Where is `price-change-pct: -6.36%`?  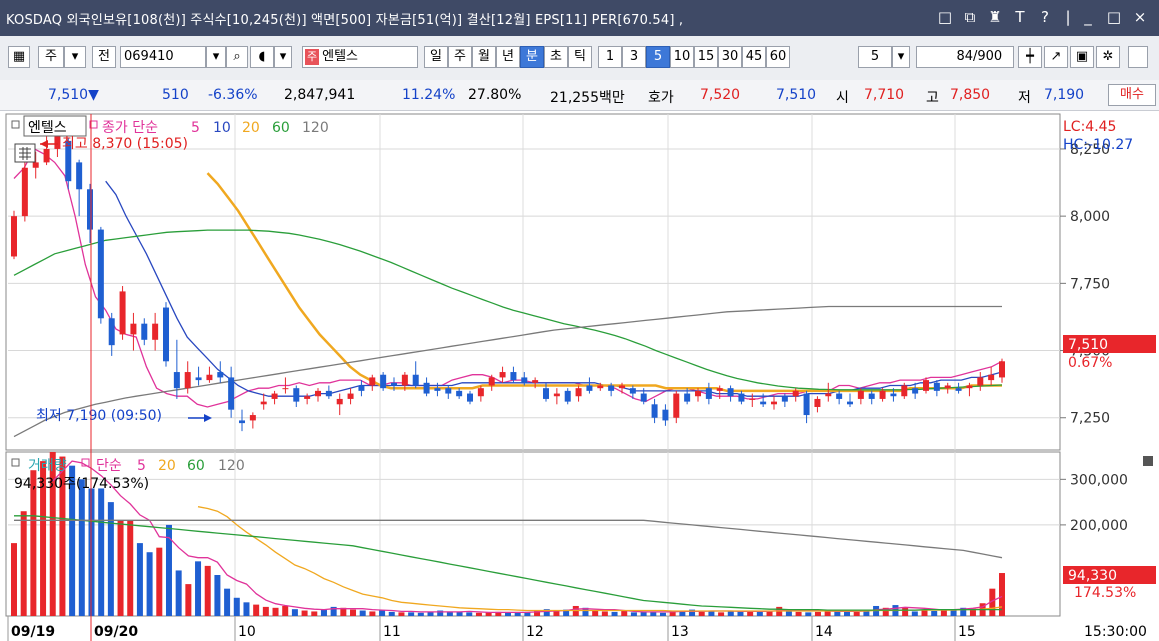
price-change-pct: -6.36% is located at coordinates (233, 95).